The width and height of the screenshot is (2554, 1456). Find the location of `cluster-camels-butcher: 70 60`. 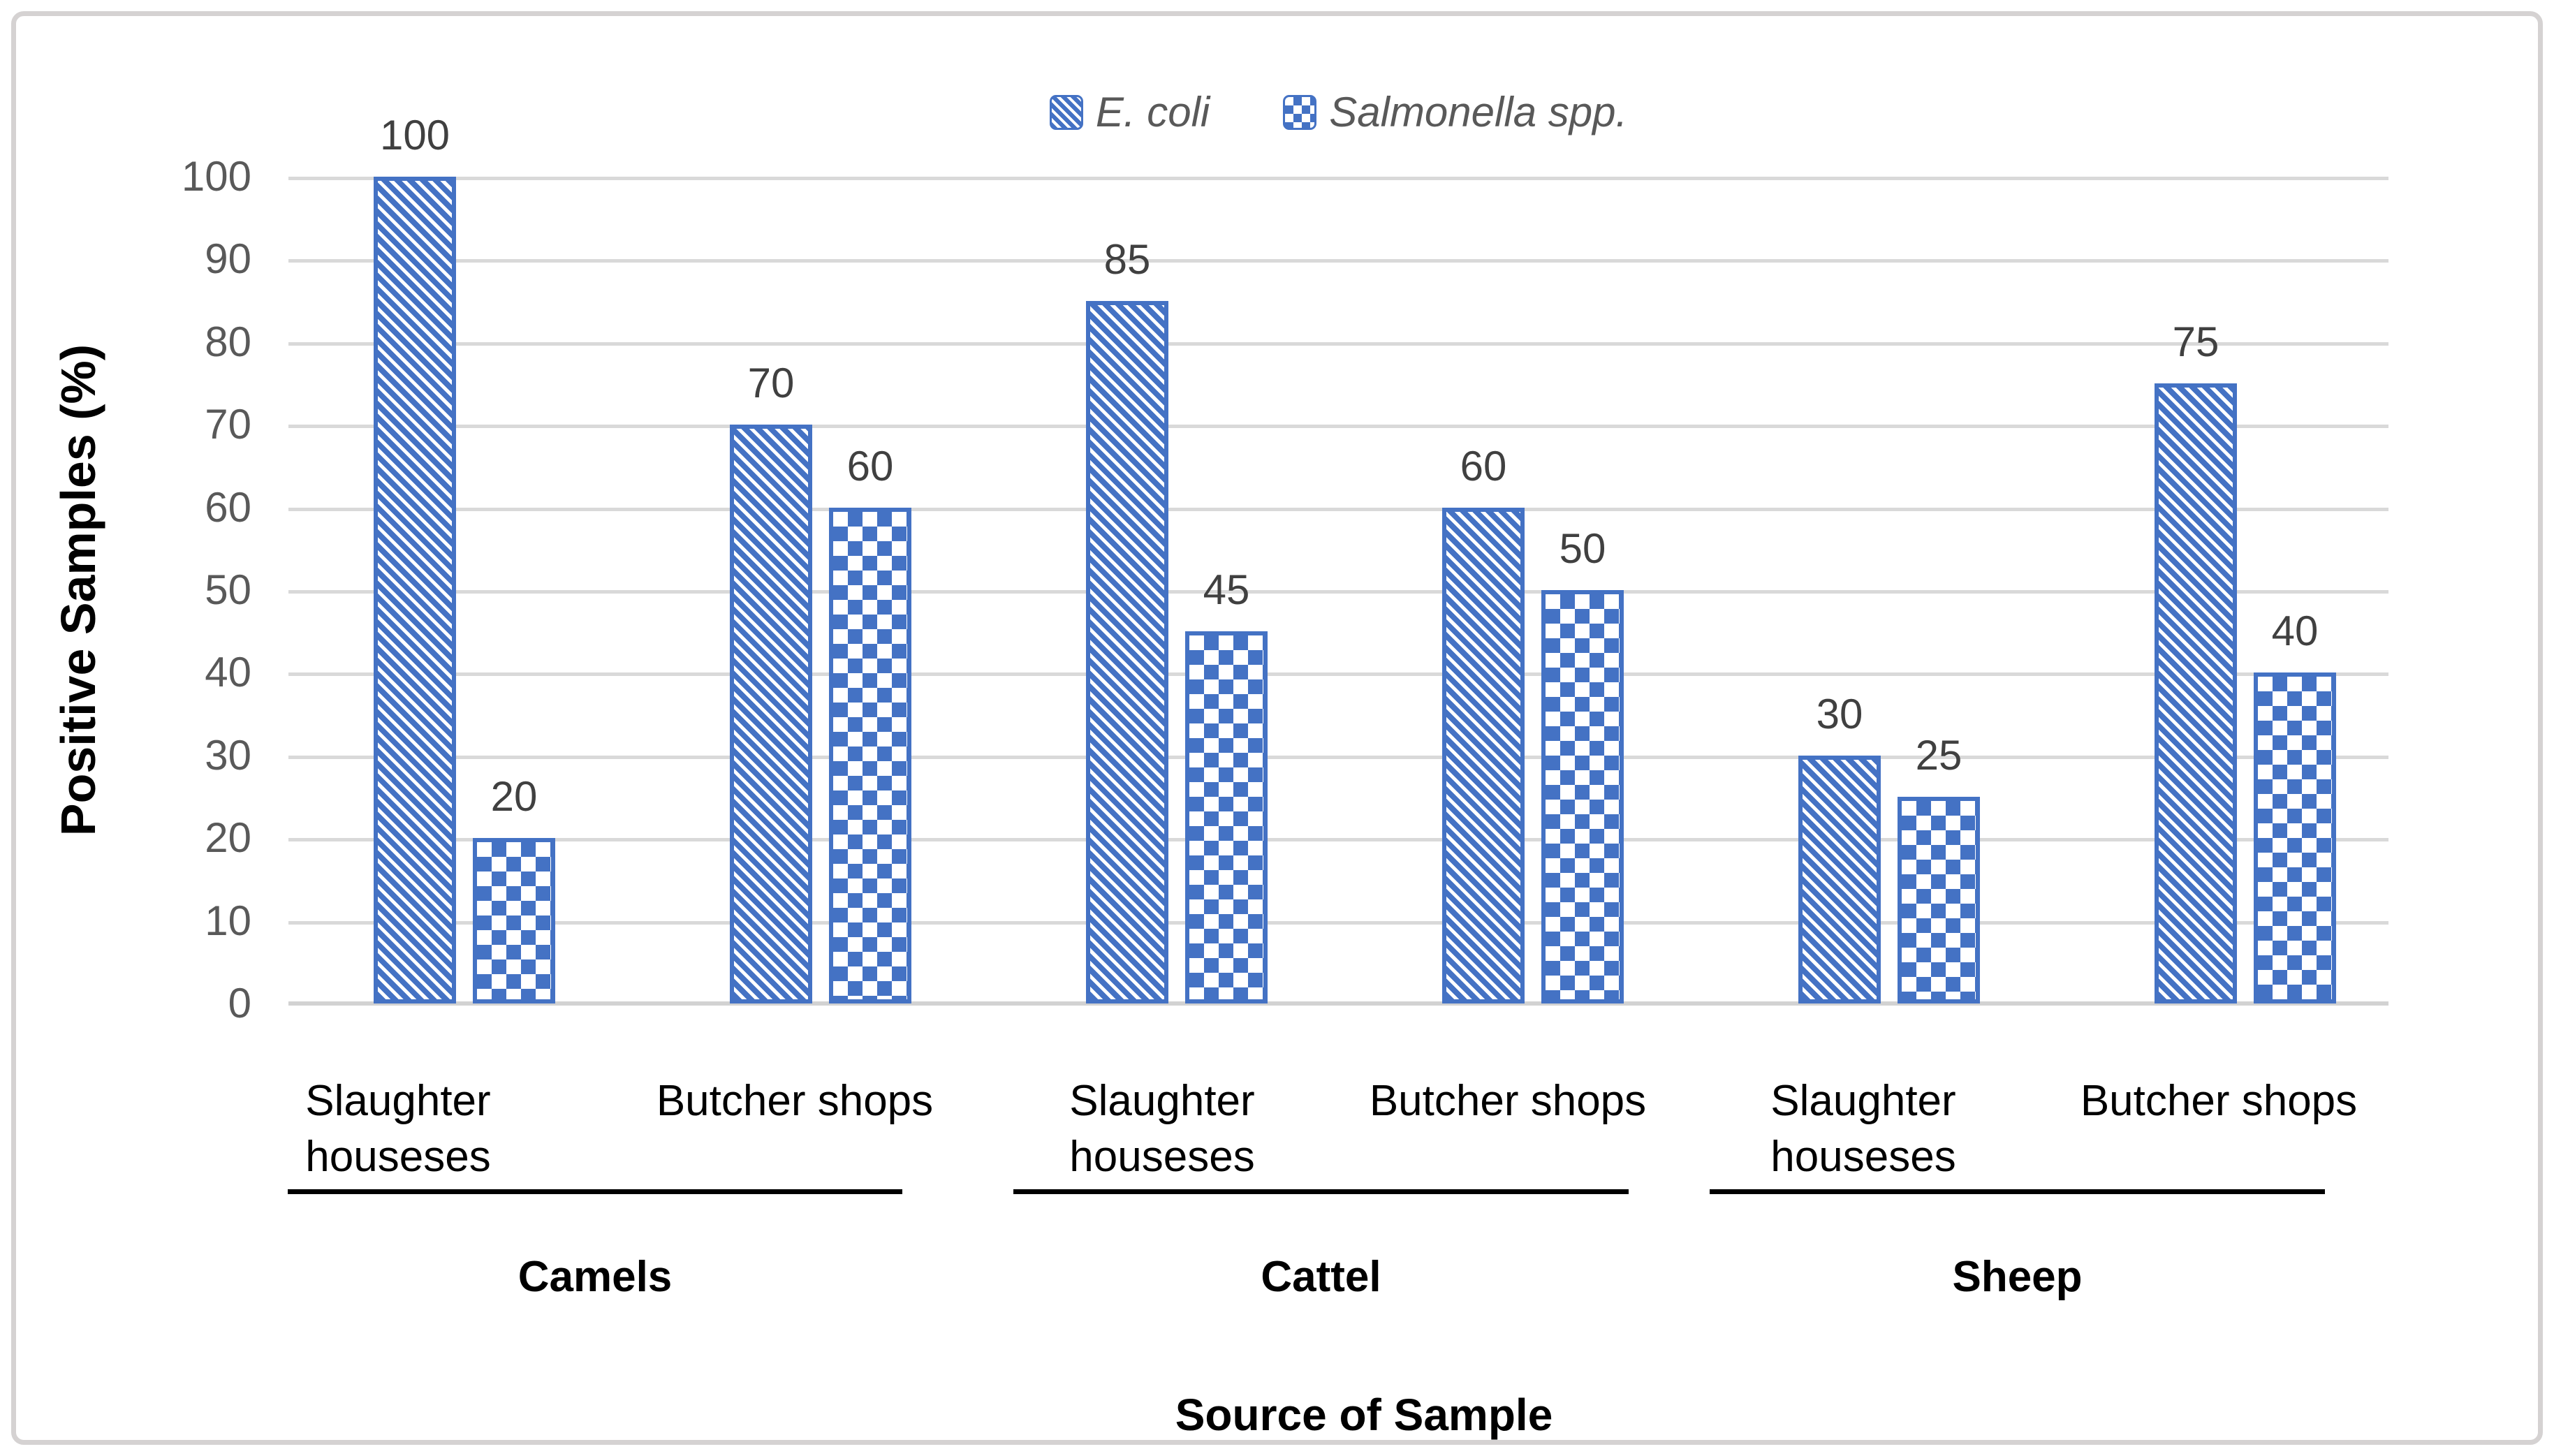

cluster-camels-butcher: 70 60 is located at coordinates (820, 590).